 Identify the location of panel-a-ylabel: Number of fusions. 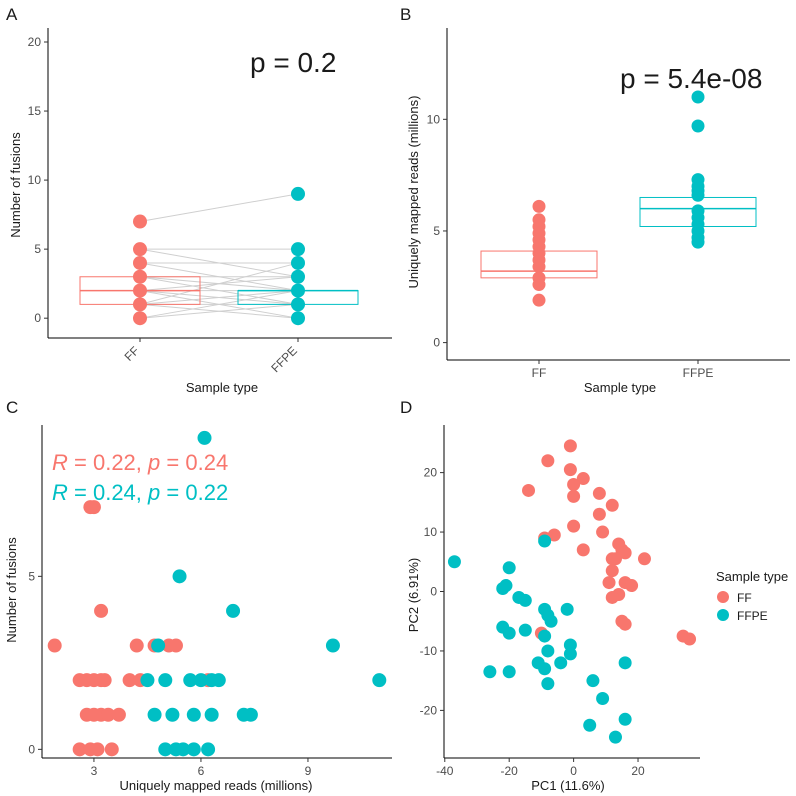
(15, 185).